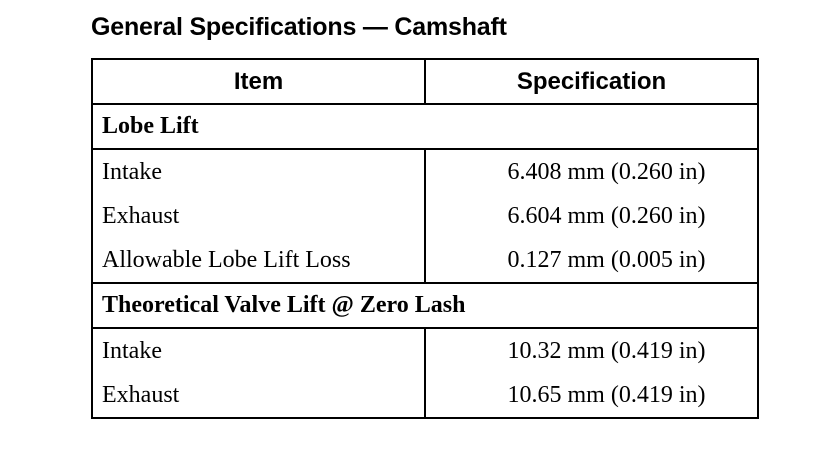 The width and height of the screenshot is (816, 460). I want to click on section-row-theoretical-valve-lift: Theoretical Valve Lift @ Zero Lash, so click(425, 305).